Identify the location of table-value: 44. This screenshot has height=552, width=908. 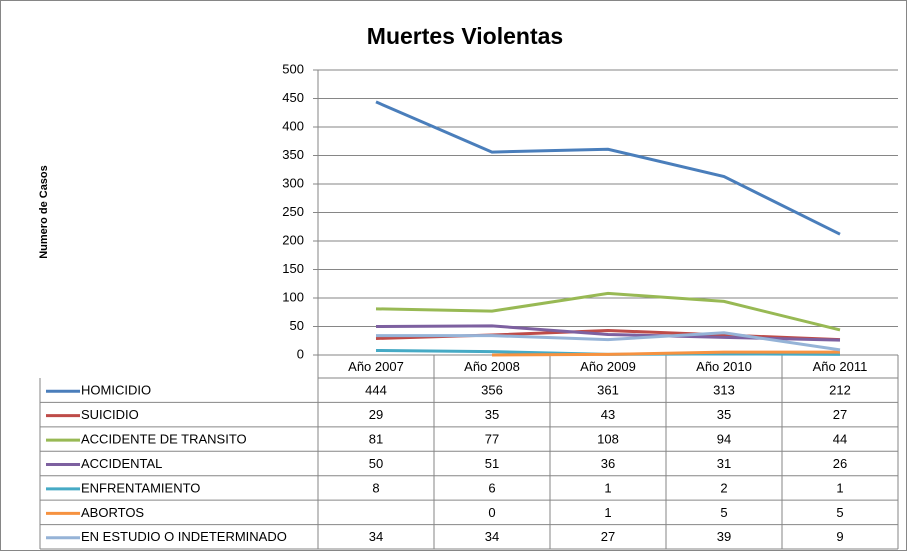
(840, 439).